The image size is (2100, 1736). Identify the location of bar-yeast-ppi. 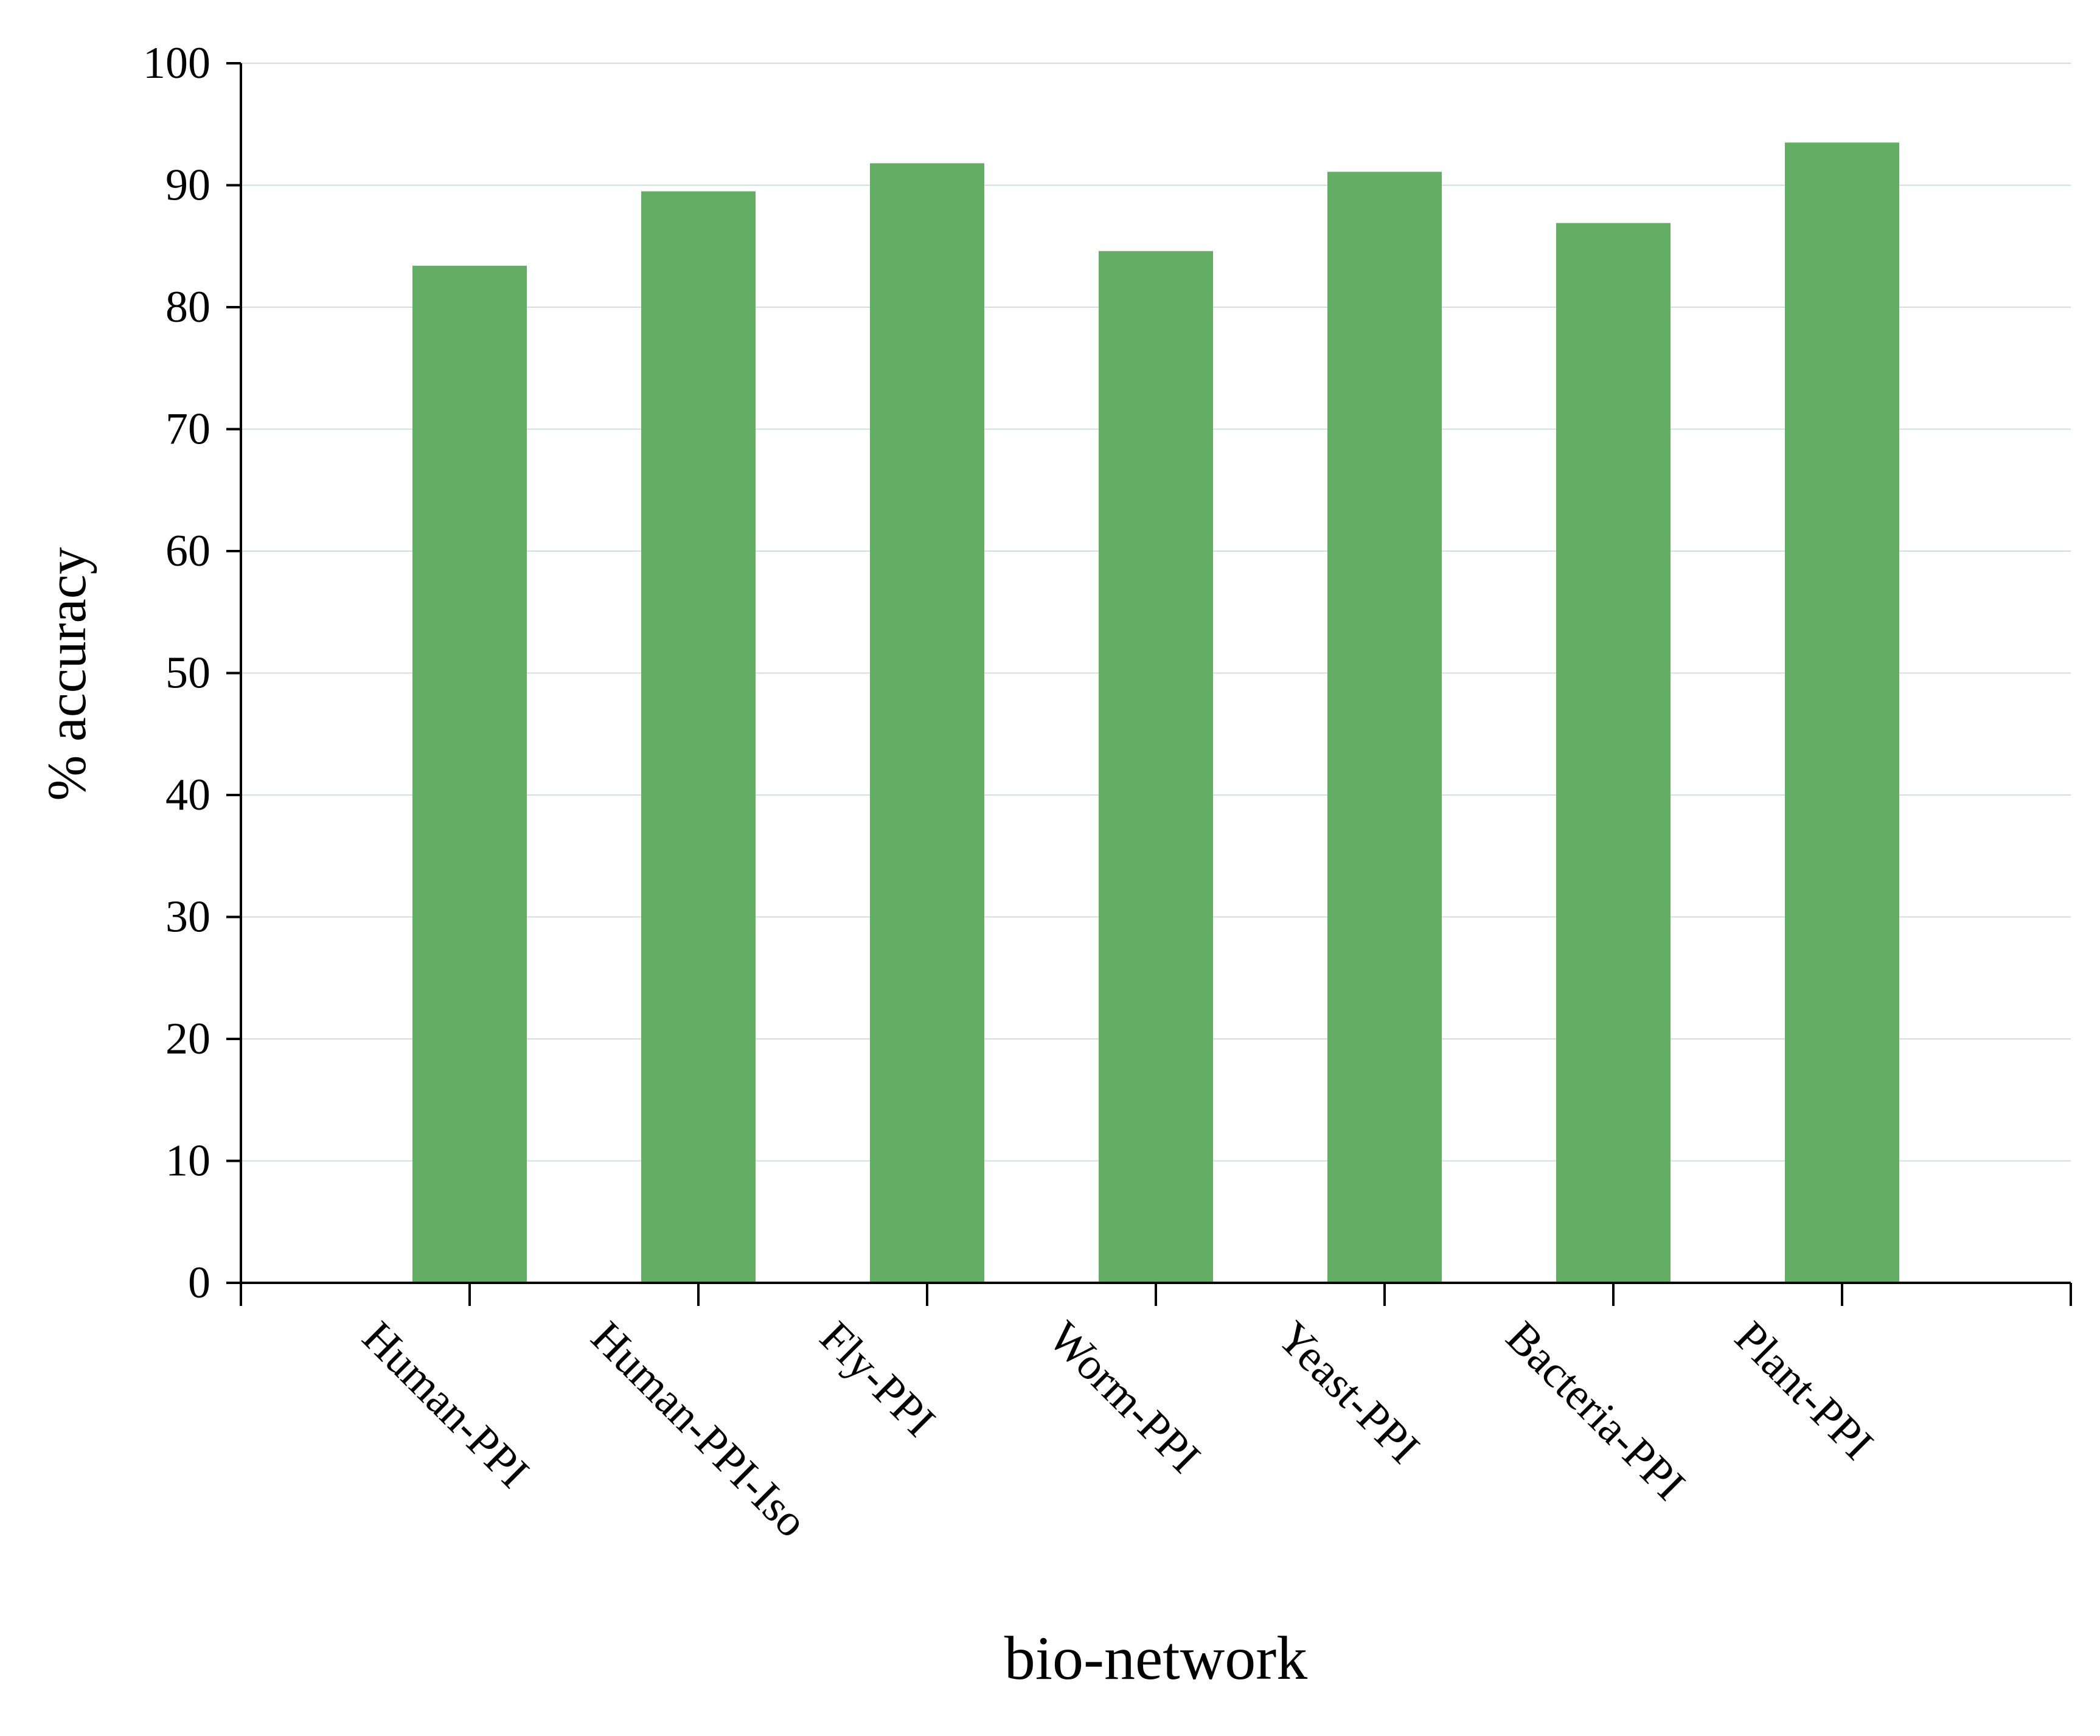
(1384, 727).